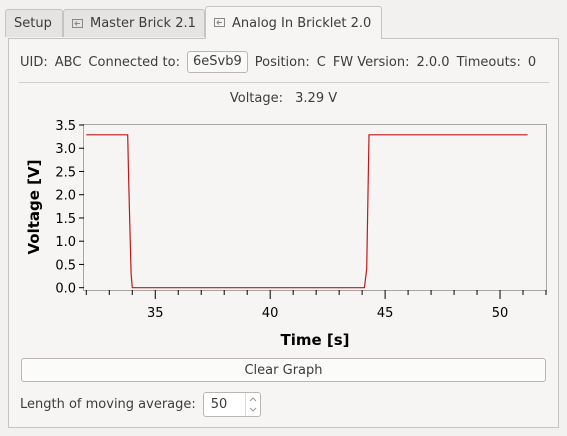 This screenshot has height=436, width=567. I want to click on y-tick-label: 1.0, so click(65, 242).